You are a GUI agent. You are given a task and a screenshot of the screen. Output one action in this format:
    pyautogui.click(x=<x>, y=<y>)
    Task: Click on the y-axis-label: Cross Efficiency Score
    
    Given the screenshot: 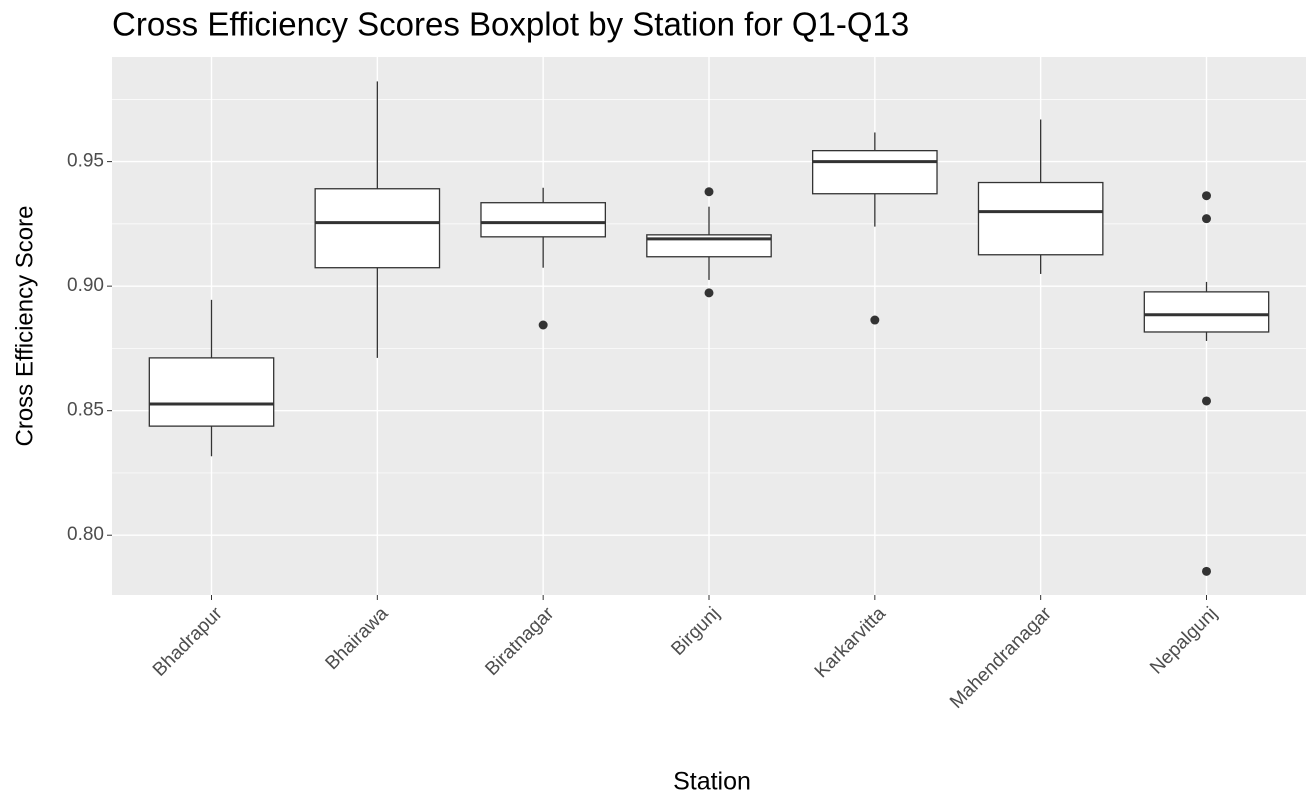 What is the action you would take?
    pyautogui.click(x=24, y=326)
    